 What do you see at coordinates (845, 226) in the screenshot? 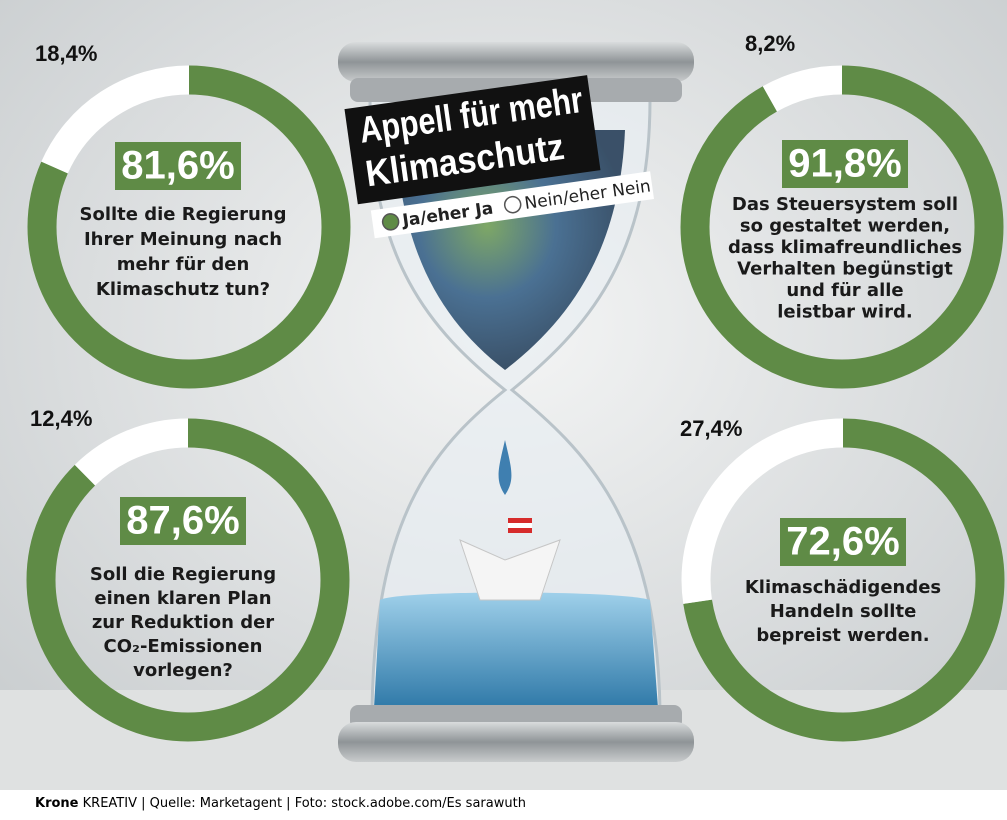
I see `question-line: so gestaltet werden,` at bounding box center [845, 226].